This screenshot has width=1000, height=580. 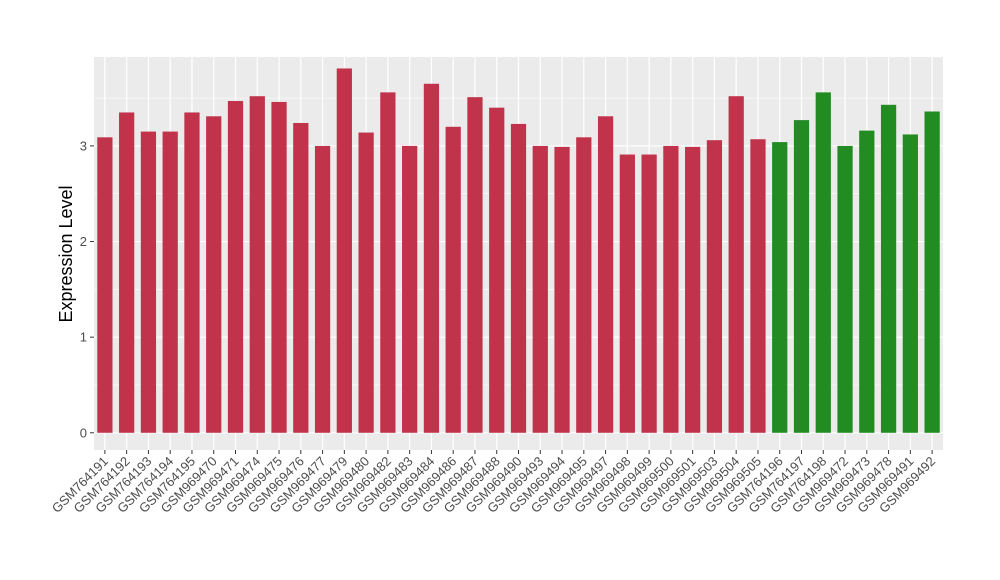 What do you see at coordinates (605, 274) in the screenshot?
I see `bar-GSM969497` at bounding box center [605, 274].